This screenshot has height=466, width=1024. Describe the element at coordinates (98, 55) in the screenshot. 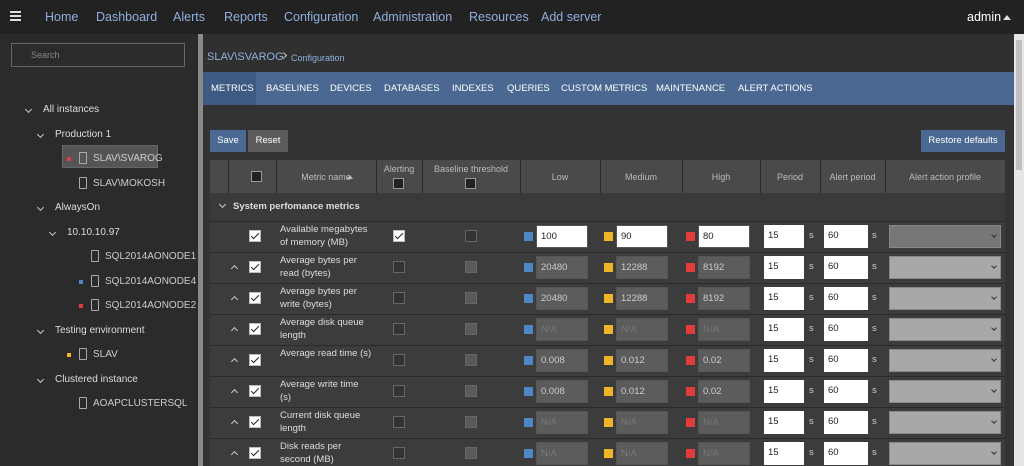

I see `search-box` at that location.